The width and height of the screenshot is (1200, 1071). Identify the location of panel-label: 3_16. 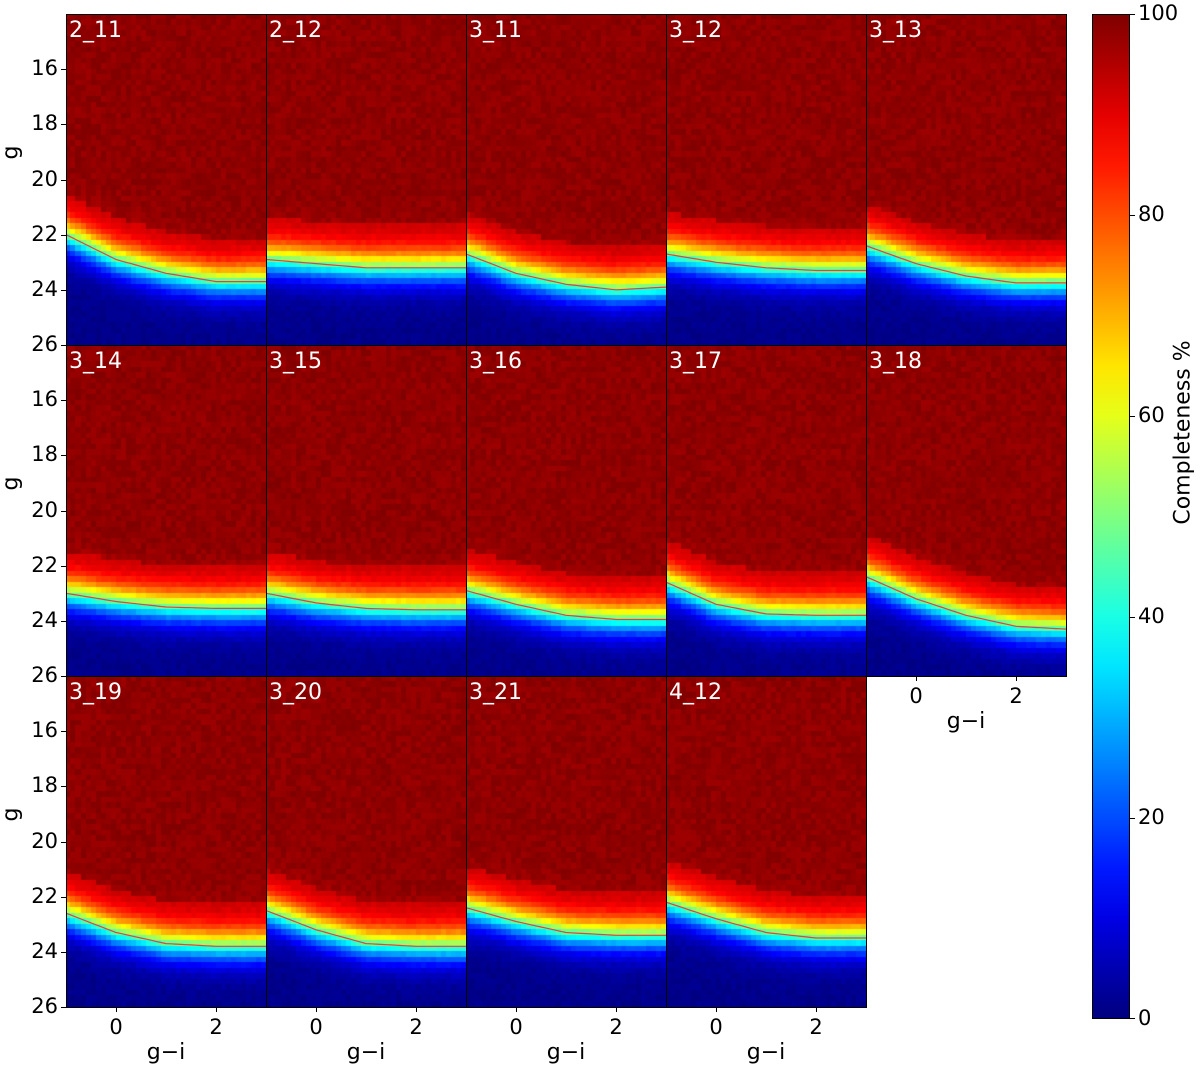
(495, 361).